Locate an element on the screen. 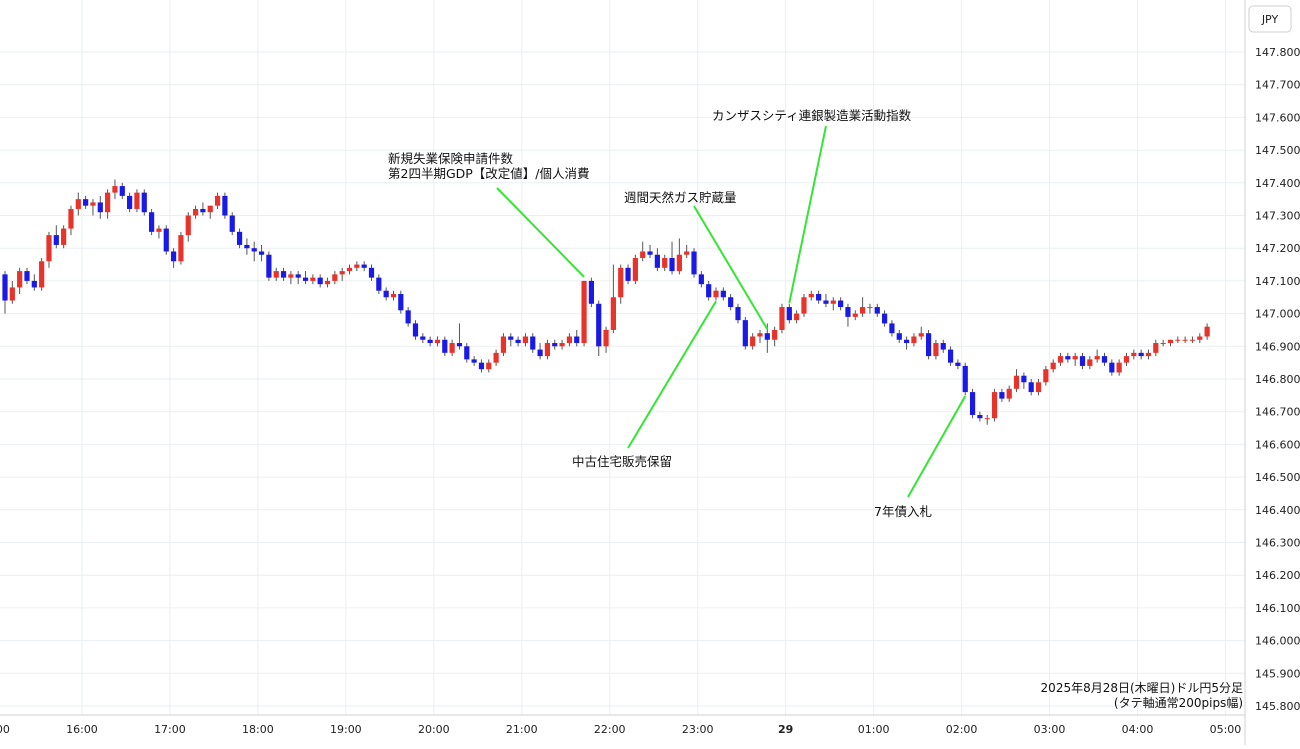 This screenshot has height=749, width=1300. x-tick-label: 18:00 is located at coordinates (258, 729).